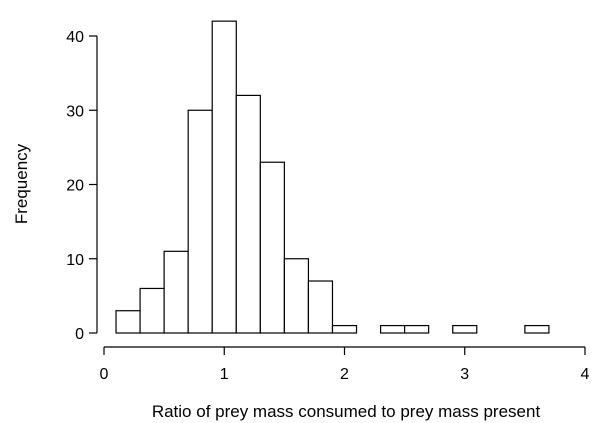 The image size is (605, 423). Describe the element at coordinates (585, 374) in the screenshot. I see `x-tick-label: 4` at that location.